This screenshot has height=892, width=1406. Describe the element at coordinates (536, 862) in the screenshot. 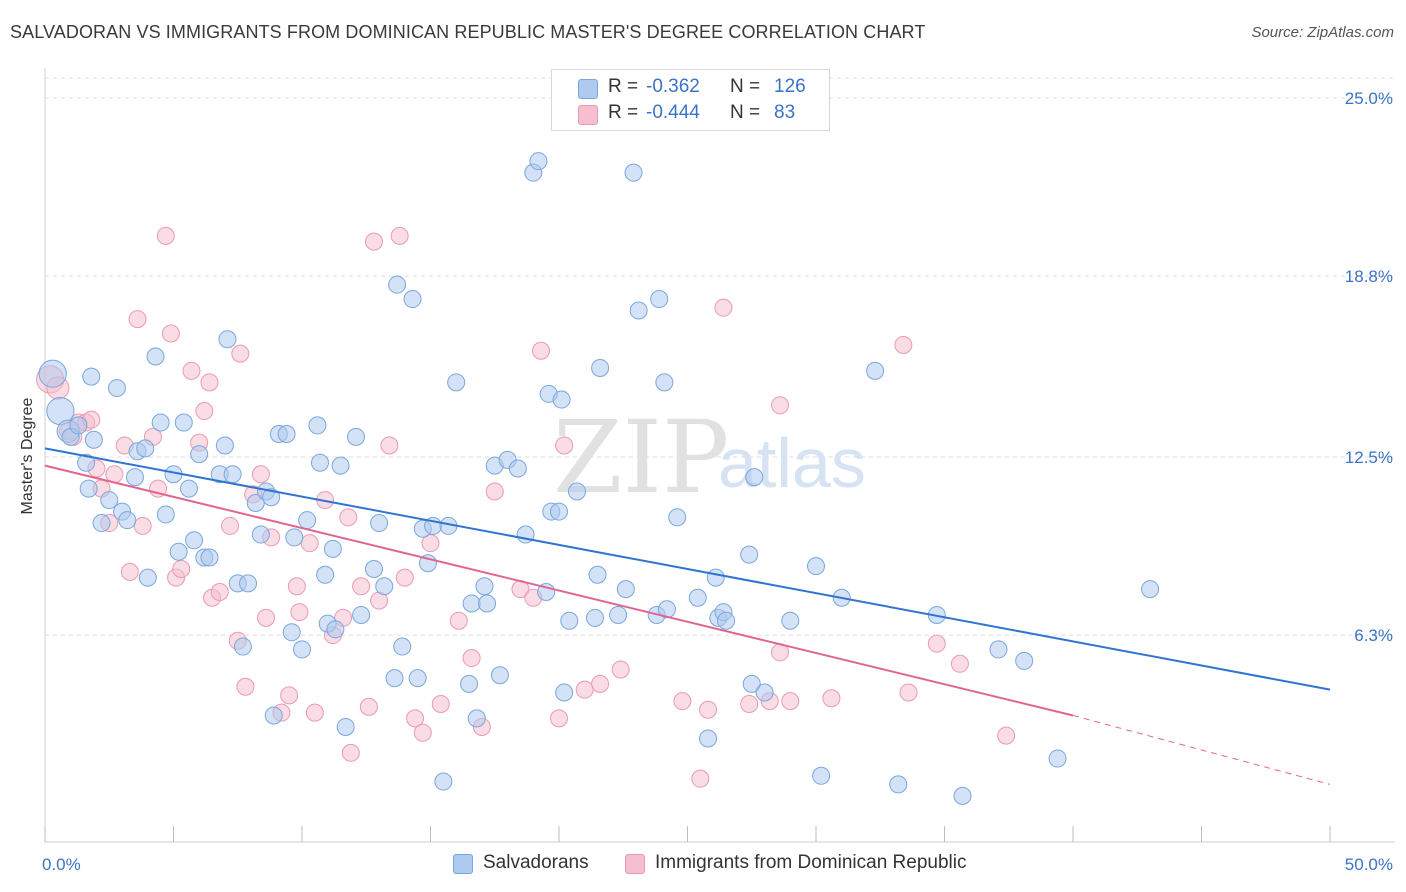

I see `legend-label-salvadorans: Salvadorans` at that location.